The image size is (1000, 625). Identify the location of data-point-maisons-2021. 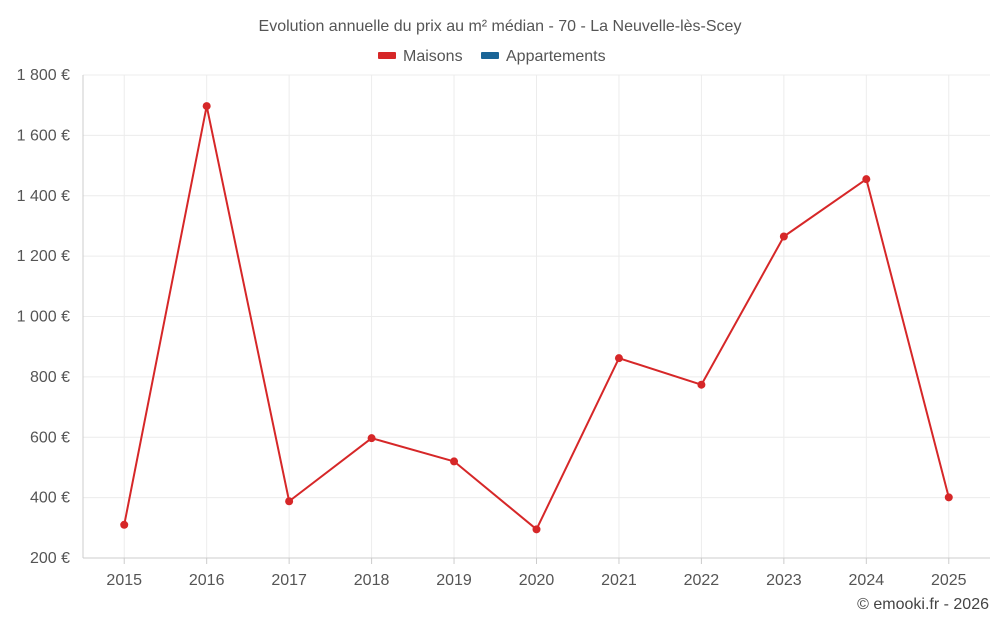
(618, 358).